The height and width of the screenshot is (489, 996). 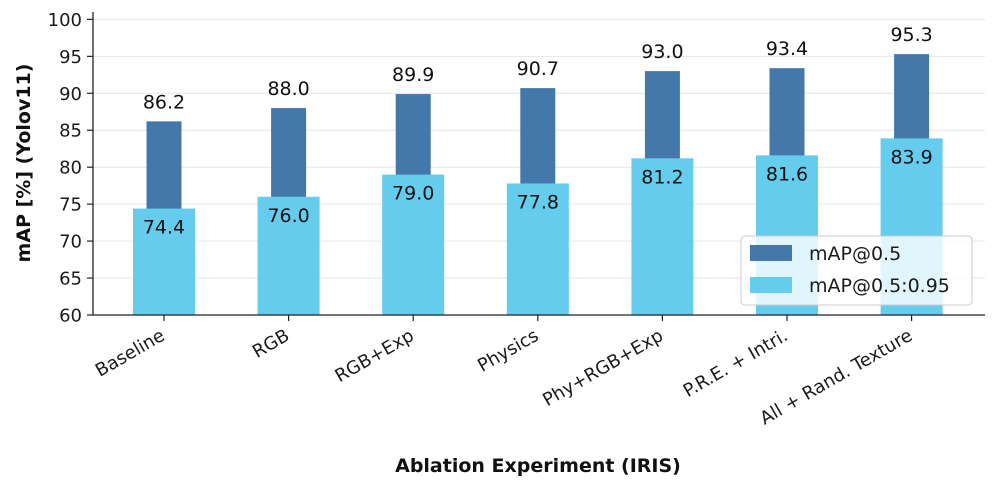 I want to click on y-tick-label: 75, so click(x=70, y=205).